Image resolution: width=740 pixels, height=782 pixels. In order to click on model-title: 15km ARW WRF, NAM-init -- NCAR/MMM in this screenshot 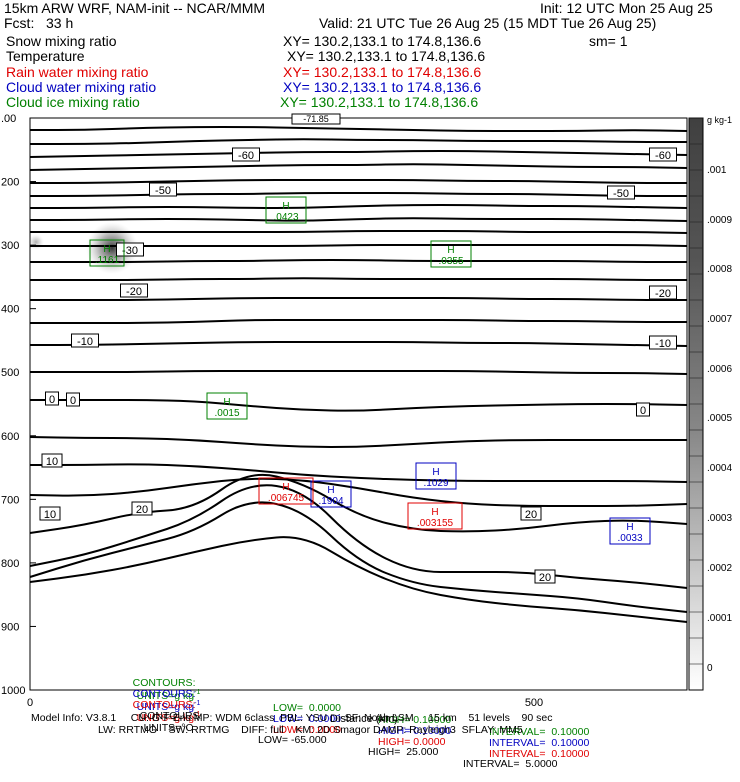, I will do `click(135, 8)`.